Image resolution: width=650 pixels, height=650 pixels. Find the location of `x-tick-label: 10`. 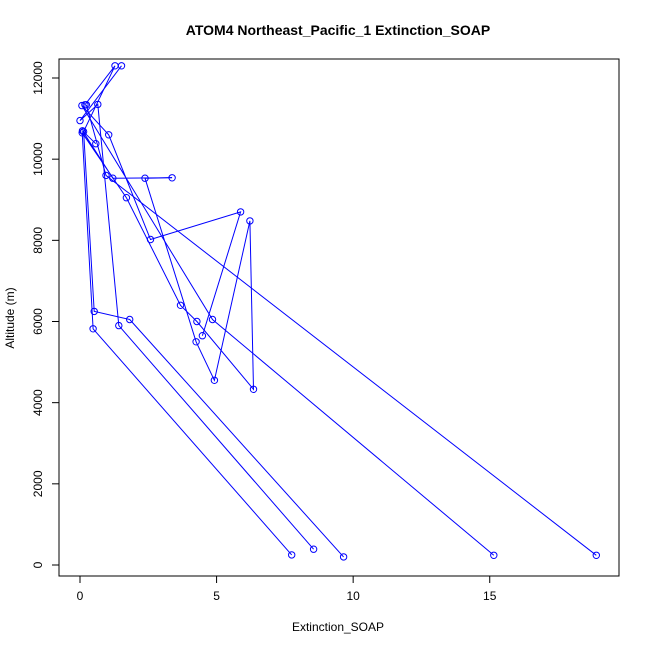

x-tick-label: 10 is located at coordinates (353, 596).